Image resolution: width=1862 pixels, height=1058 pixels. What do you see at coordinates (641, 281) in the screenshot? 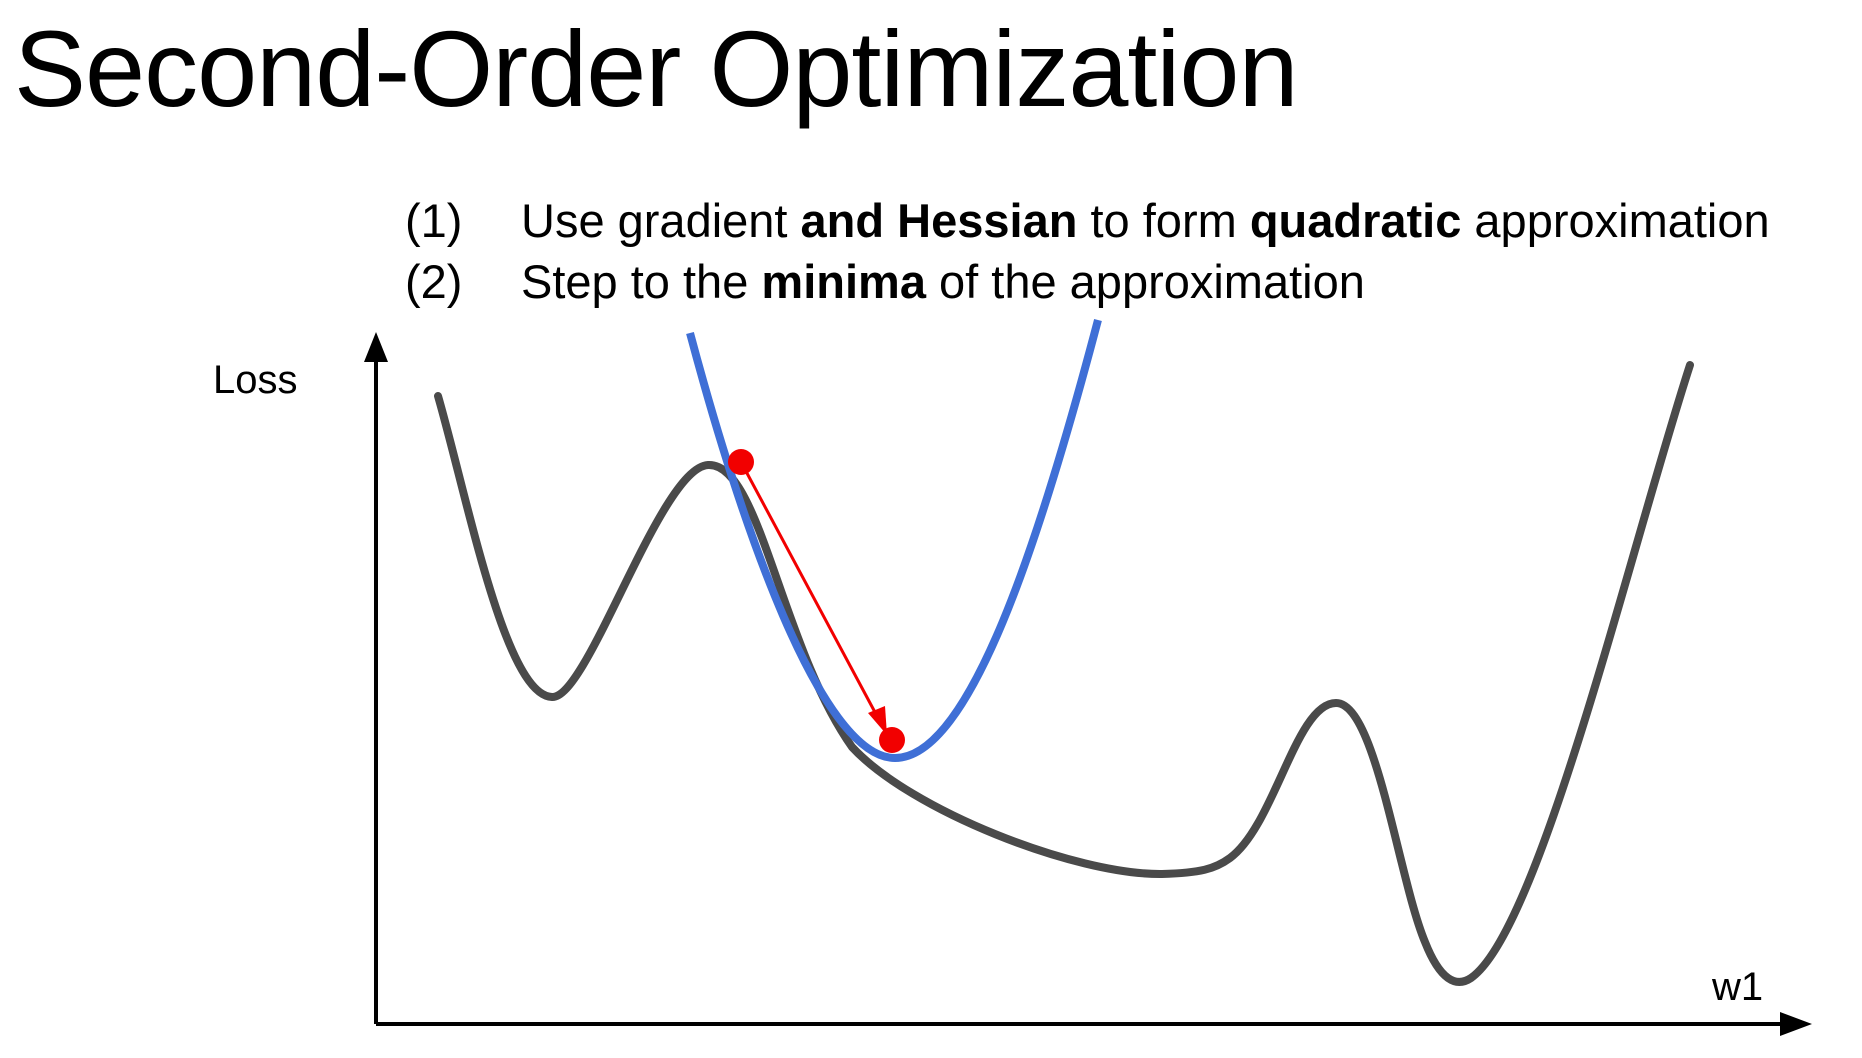
I see `step-2-text-part: Step to the` at bounding box center [641, 281].